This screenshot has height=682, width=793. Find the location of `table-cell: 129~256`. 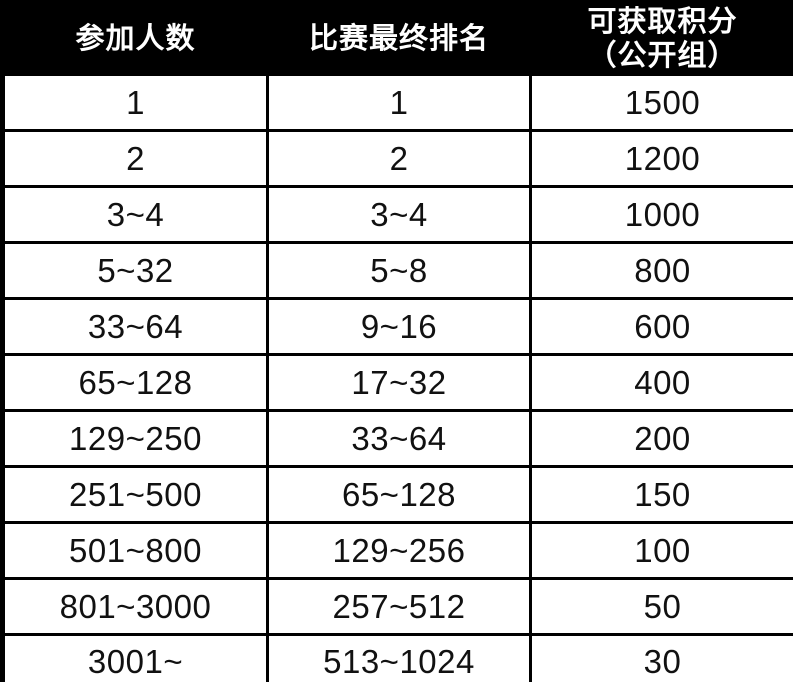

table-cell: 129~256 is located at coordinates (399, 551).